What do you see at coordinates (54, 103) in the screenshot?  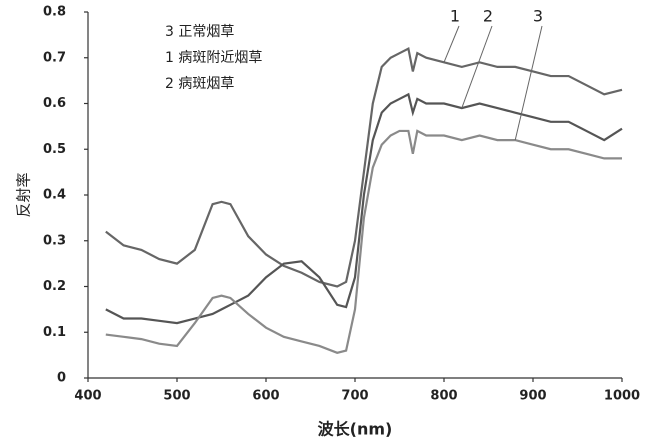 I see `y-tick-label: 0.6` at bounding box center [54, 103].